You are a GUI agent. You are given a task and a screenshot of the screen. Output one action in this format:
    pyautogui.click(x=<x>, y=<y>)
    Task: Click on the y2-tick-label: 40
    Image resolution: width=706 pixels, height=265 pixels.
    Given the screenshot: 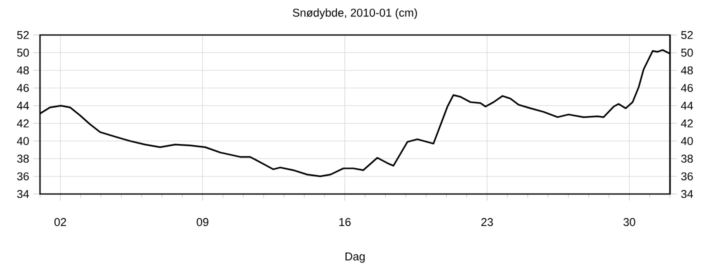 What is the action you would take?
    pyautogui.click(x=686, y=141)
    